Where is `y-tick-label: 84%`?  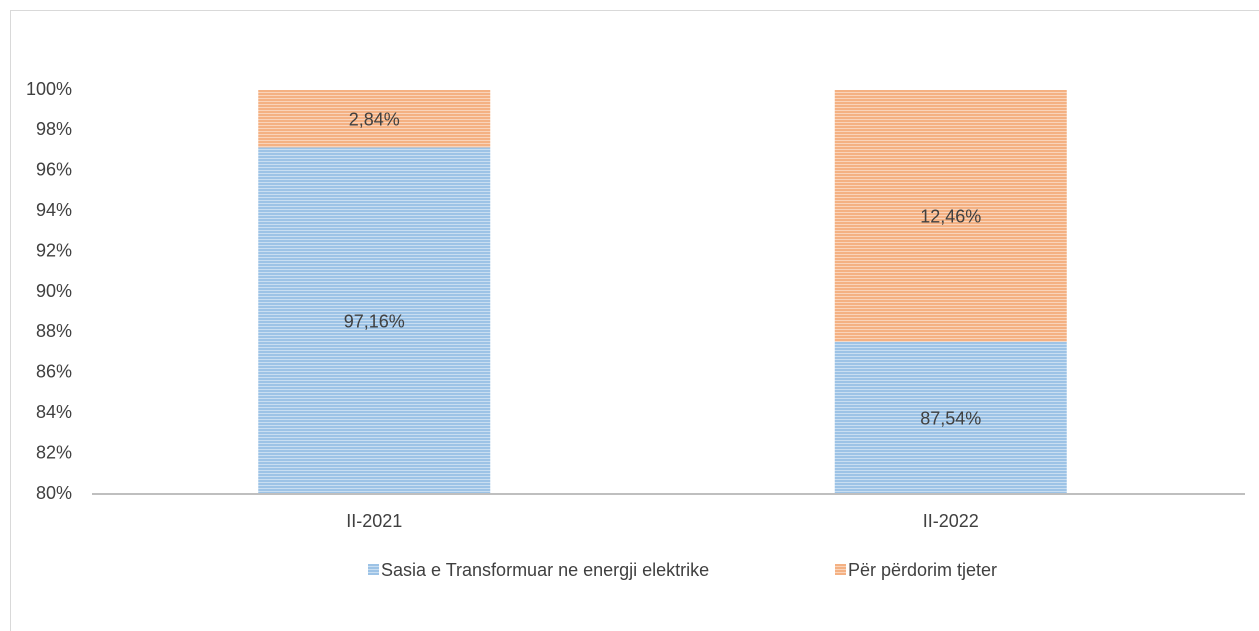
y-tick-label: 84% is located at coordinates (54, 412).